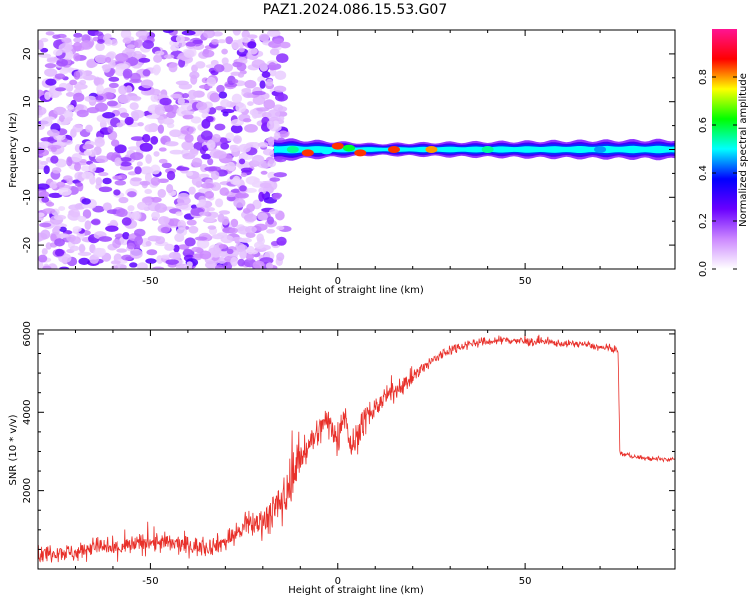 Image resolution: width=750 pixels, height=600 pixels. Describe the element at coordinates (338, 581) in the screenshot. I see `x-tick-label: 0` at that location.